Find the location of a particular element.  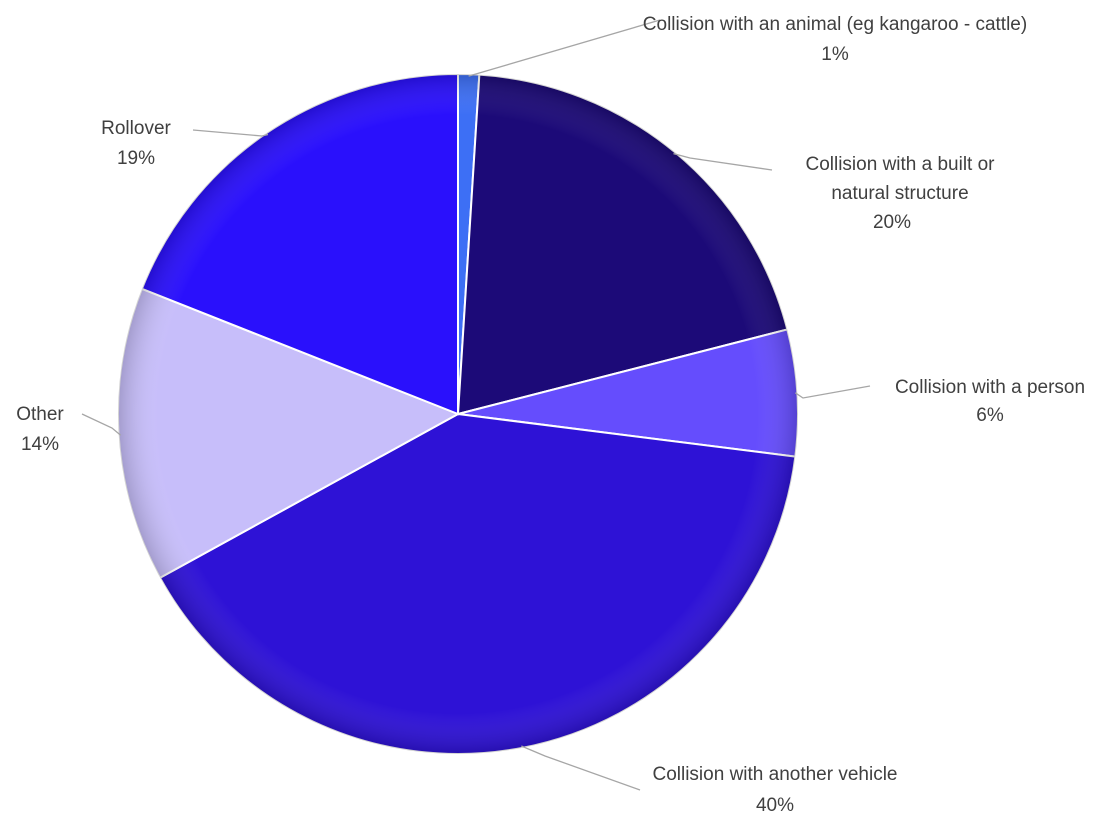

slice-value-label: 19% is located at coordinates (136, 158).